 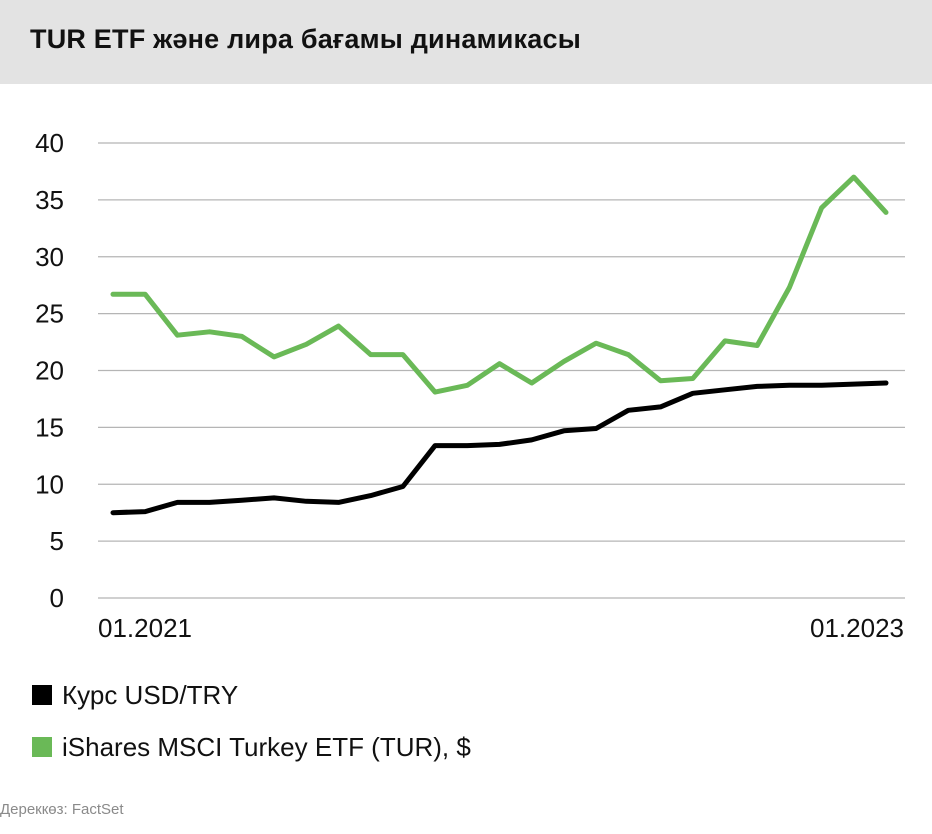 I want to click on y-tick-label: 20, so click(x=49, y=371).